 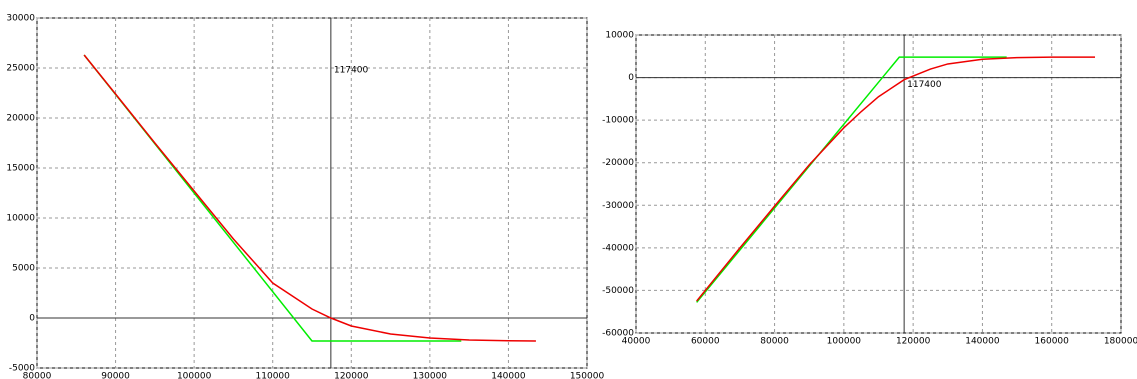 What do you see at coordinates (618, 121) in the screenshot?
I see `y-tick-label: -10000` at bounding box center [618, 121].